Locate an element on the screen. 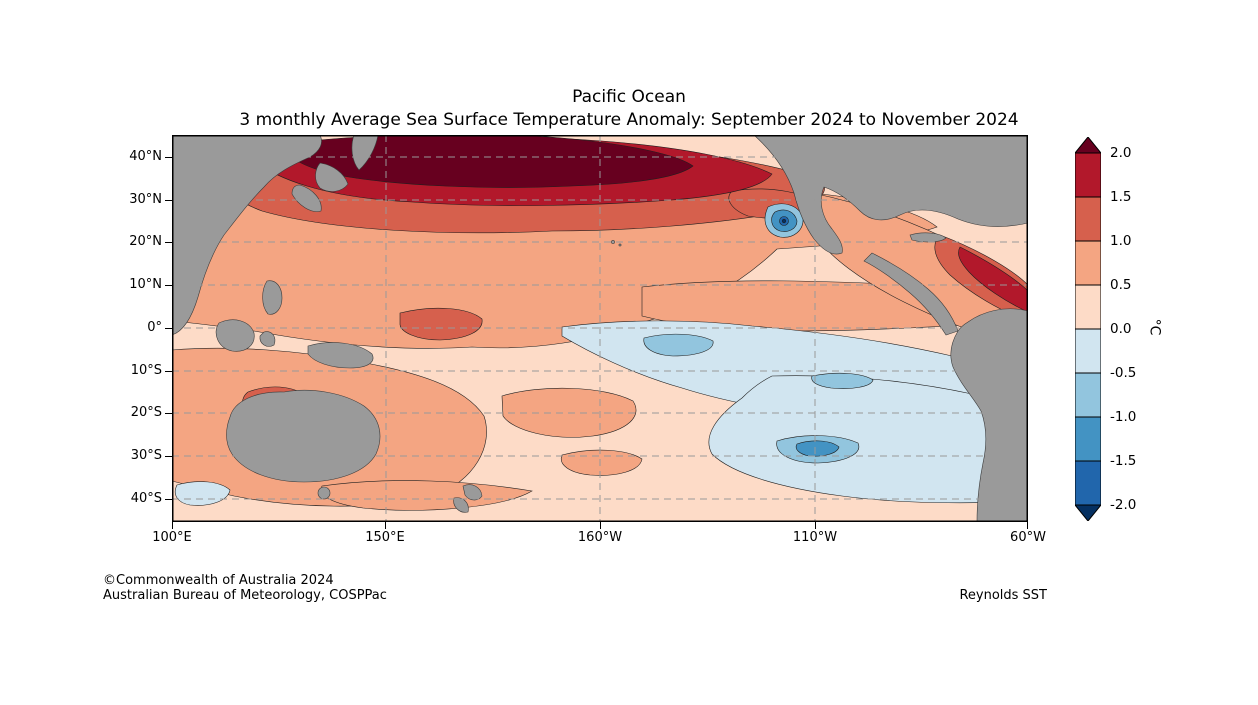 The image size is (1258, 705). lat-tick-label: 20°N is located at coordinates (145, 241).